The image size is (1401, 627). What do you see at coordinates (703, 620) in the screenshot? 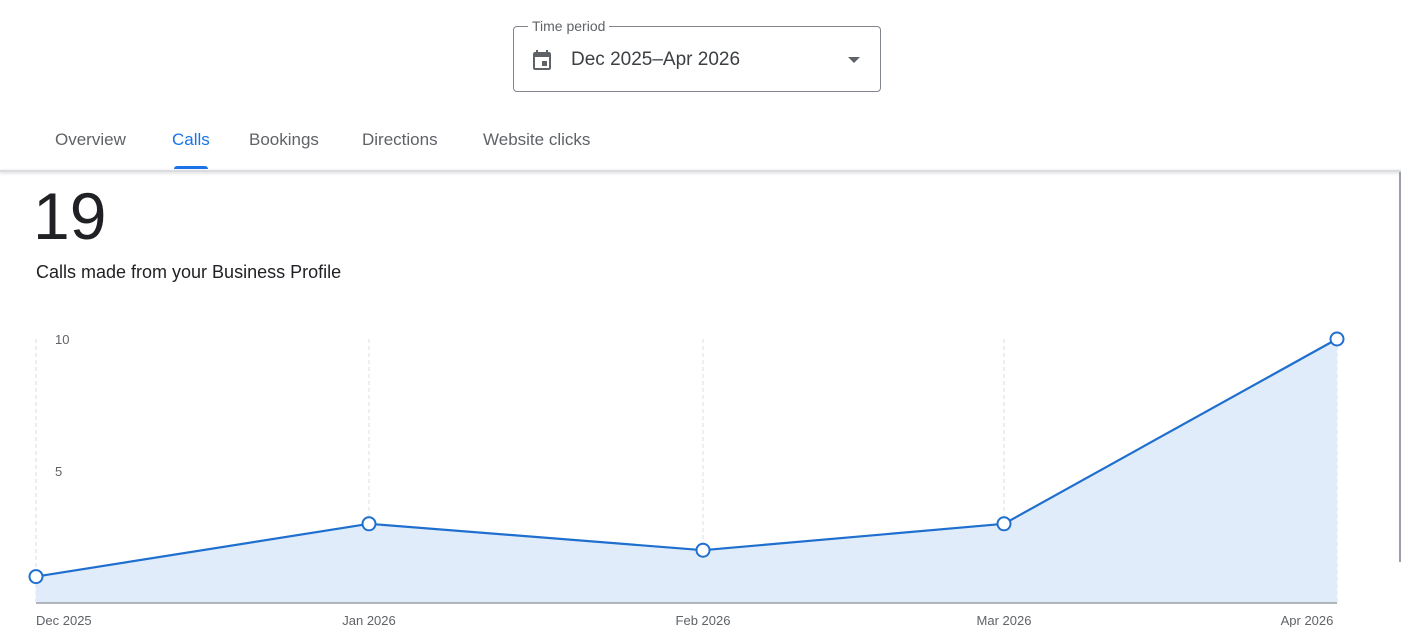
I see `x-tick-label-feb-2026: Feb 2026` at bounding box center [703, 620].